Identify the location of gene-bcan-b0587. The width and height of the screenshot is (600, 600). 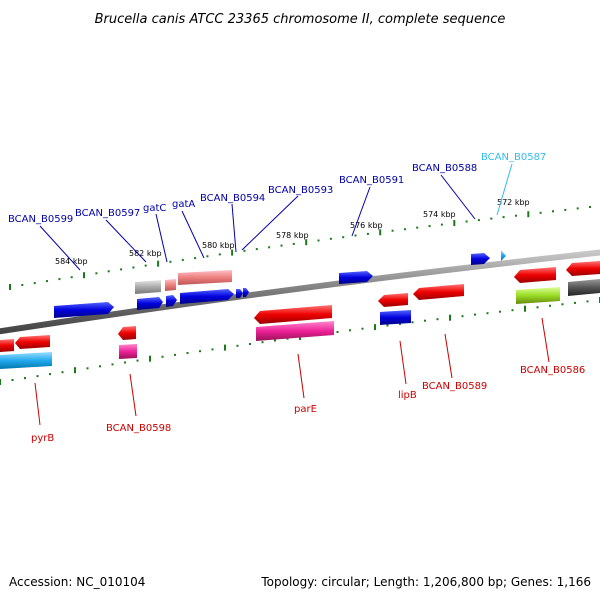
(503, 255).